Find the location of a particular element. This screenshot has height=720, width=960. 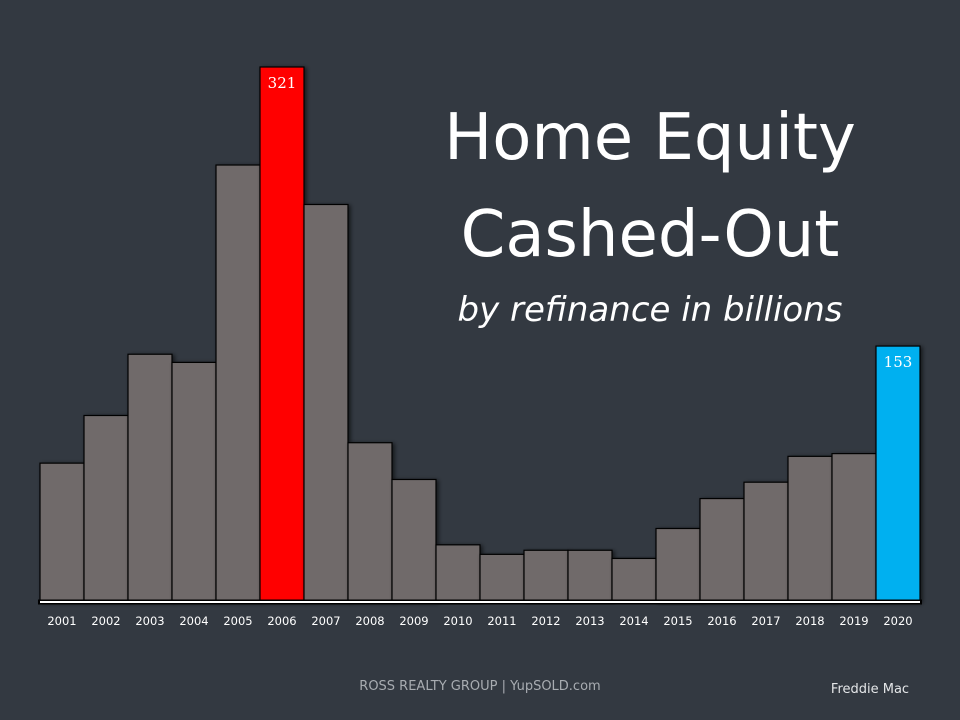

bar-2001 is located at coordinates (62, 532).